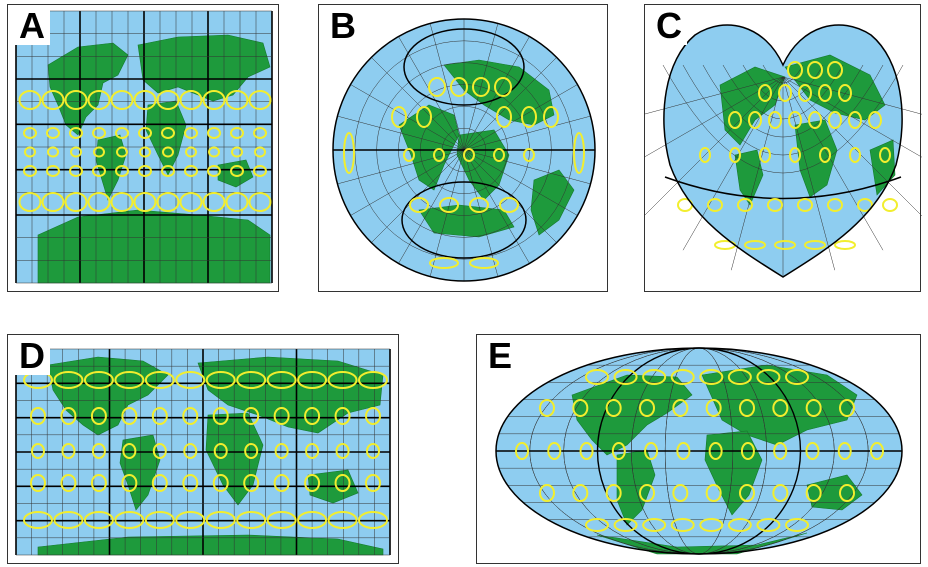 The image size is (928, 567). What do you see at coordinates (203, 452) in the screenshot?
I see `cylindrical-map-d` at bounding box center [203, 452].